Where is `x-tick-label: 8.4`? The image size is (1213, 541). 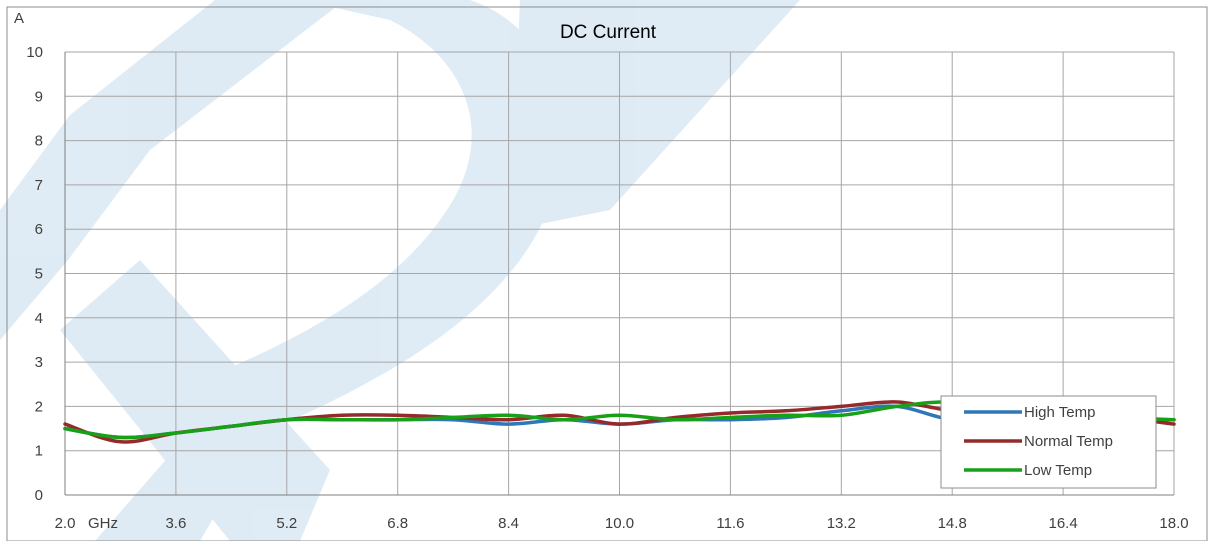 x-tick-label: 8.4 is located at coordinates (508, 523).